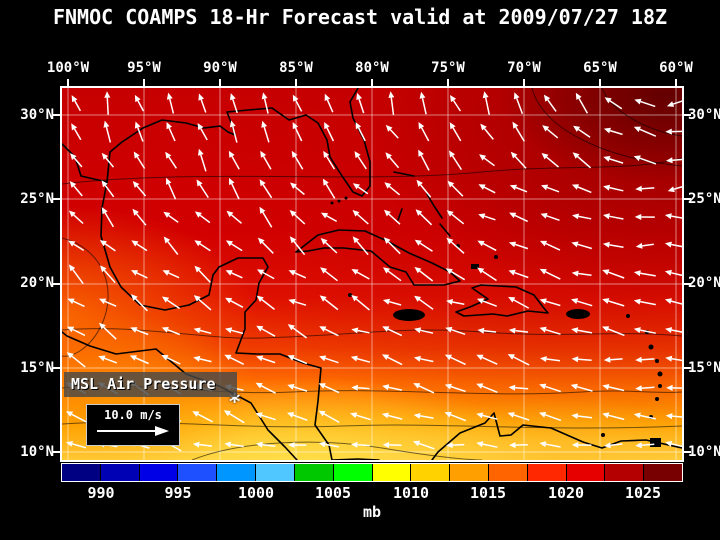 This screenshot has height=540, width=720. I want to click on colorbar-tick-1000: 1000, so click(256, 493).